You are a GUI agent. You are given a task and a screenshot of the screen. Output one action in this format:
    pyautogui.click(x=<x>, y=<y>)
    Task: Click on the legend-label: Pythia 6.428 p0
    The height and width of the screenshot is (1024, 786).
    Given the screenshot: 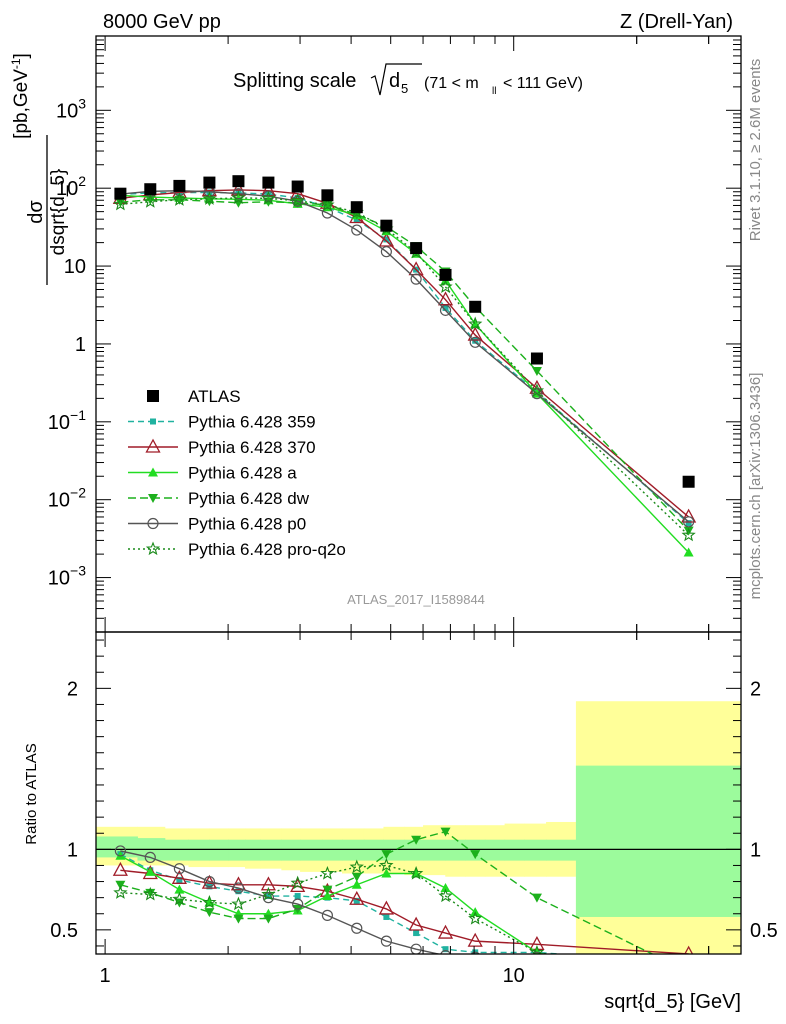 What is the action you would take?
    pyautogui.click(x=247, y=524)
    